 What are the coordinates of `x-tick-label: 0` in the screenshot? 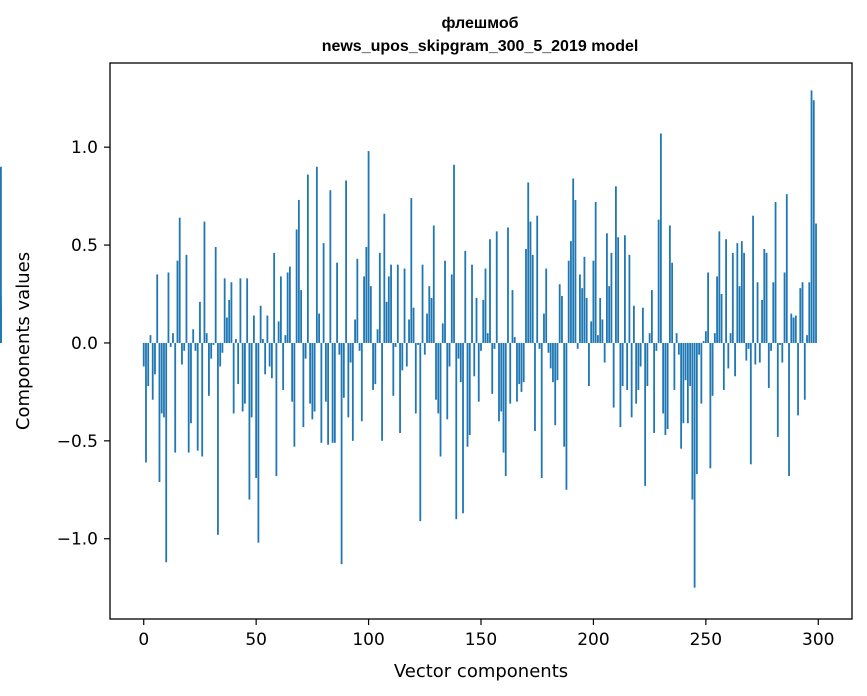 It's located at (143, 640).